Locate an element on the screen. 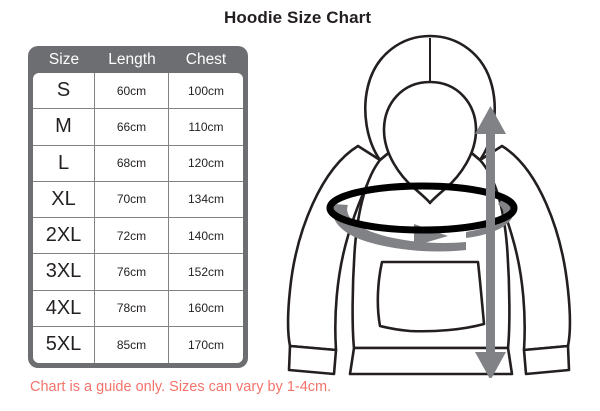 The width and height of the screenshot is (600, 411). hem-band is located at coordinates (431, 361).